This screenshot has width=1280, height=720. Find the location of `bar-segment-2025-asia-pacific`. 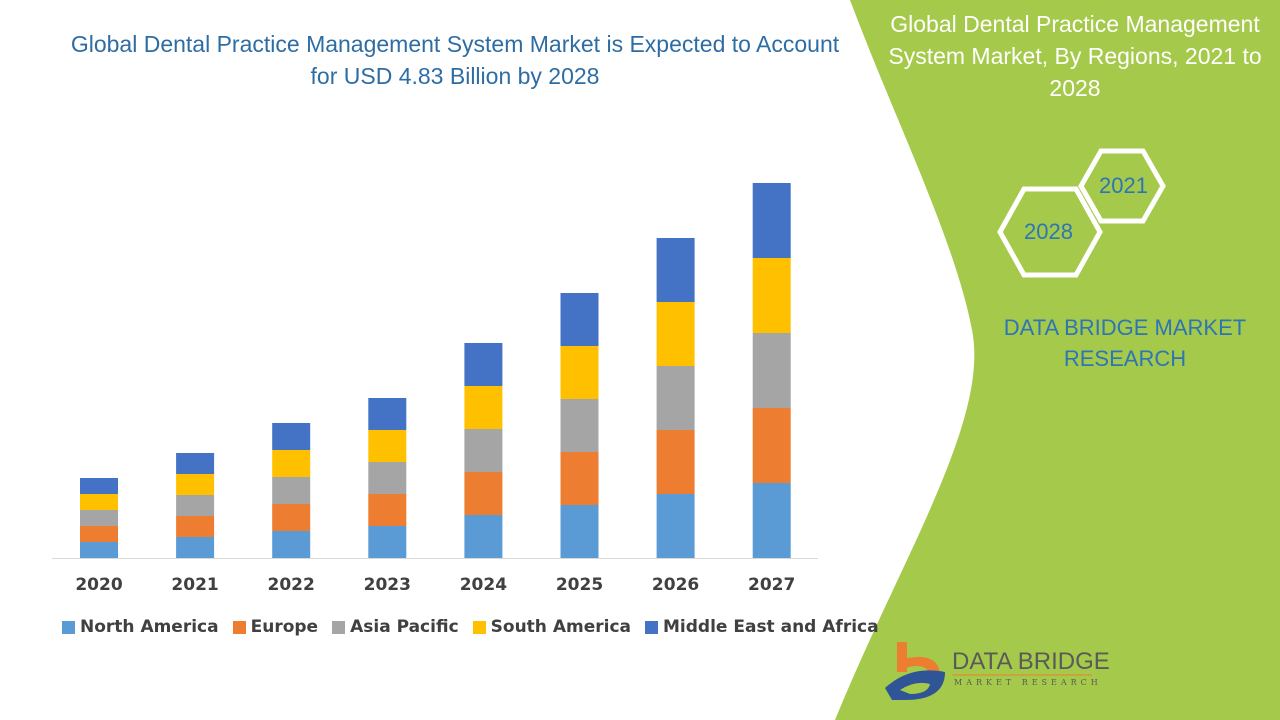

bar-segment-2025-asia-pacific is located at coordinates (579, 425).